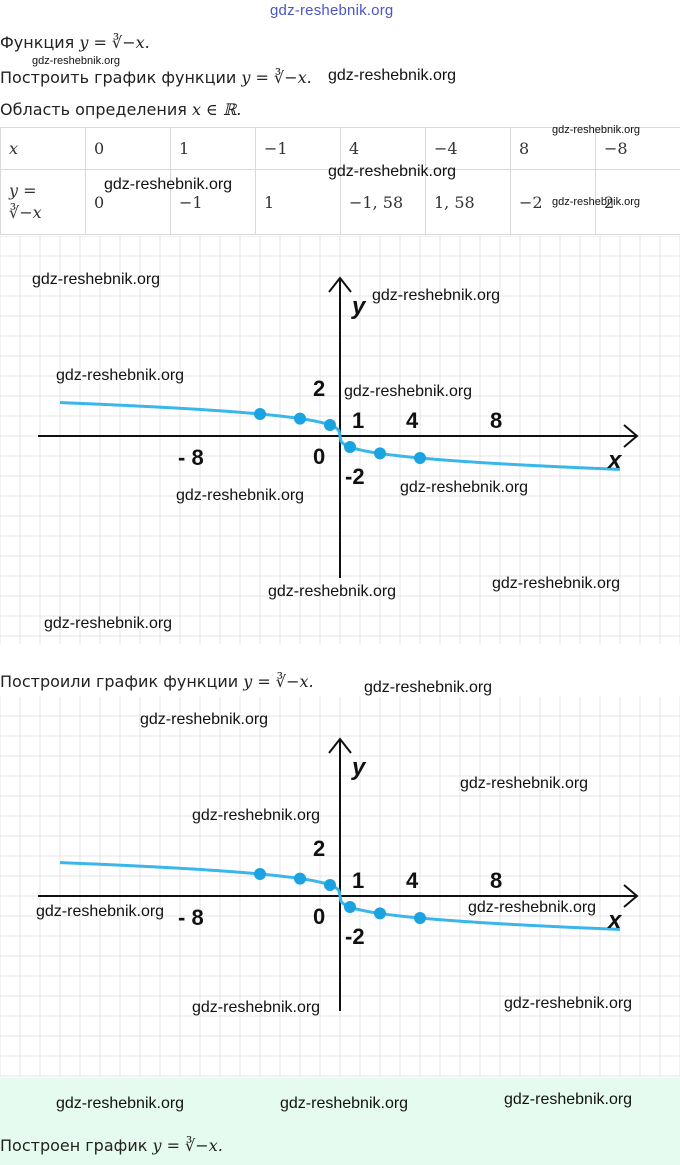 This screenshot has height=1165, width=680. I want to click on build-line: Построить график функции y = ∛−x., so click(156, 77).